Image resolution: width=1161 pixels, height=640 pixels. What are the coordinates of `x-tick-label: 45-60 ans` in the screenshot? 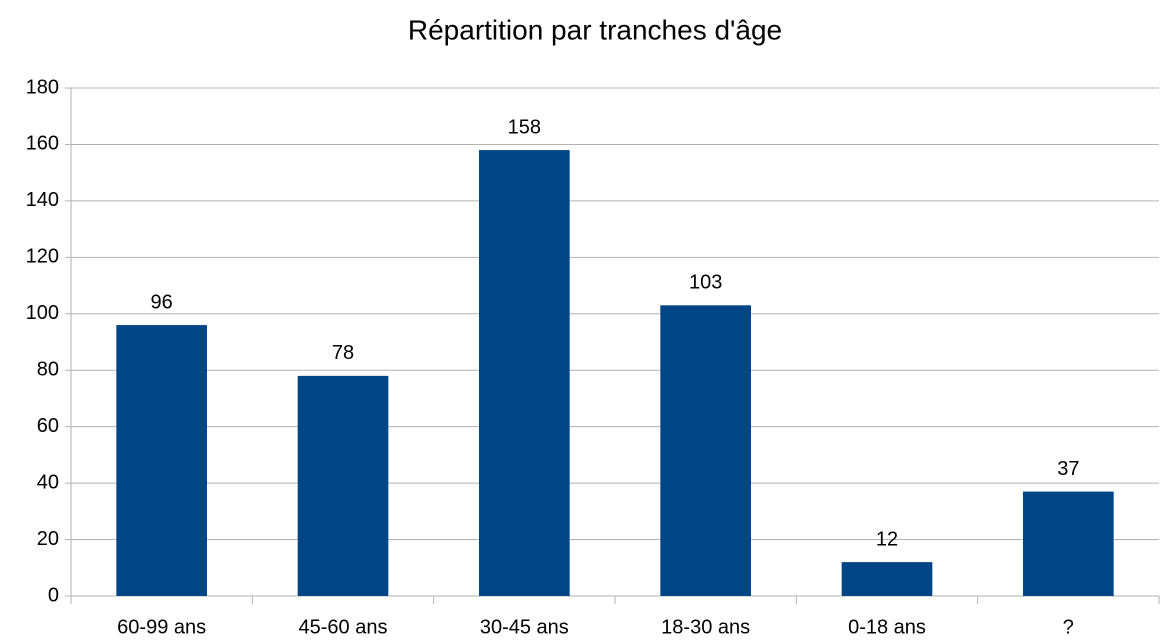 It's located at (343, 627).